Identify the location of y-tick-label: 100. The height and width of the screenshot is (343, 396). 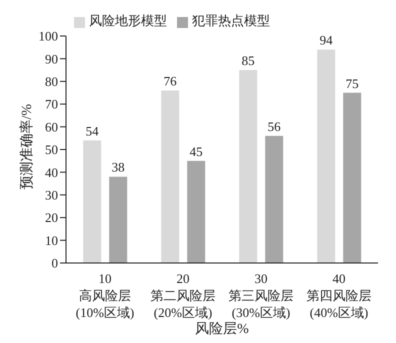
(48, 36).